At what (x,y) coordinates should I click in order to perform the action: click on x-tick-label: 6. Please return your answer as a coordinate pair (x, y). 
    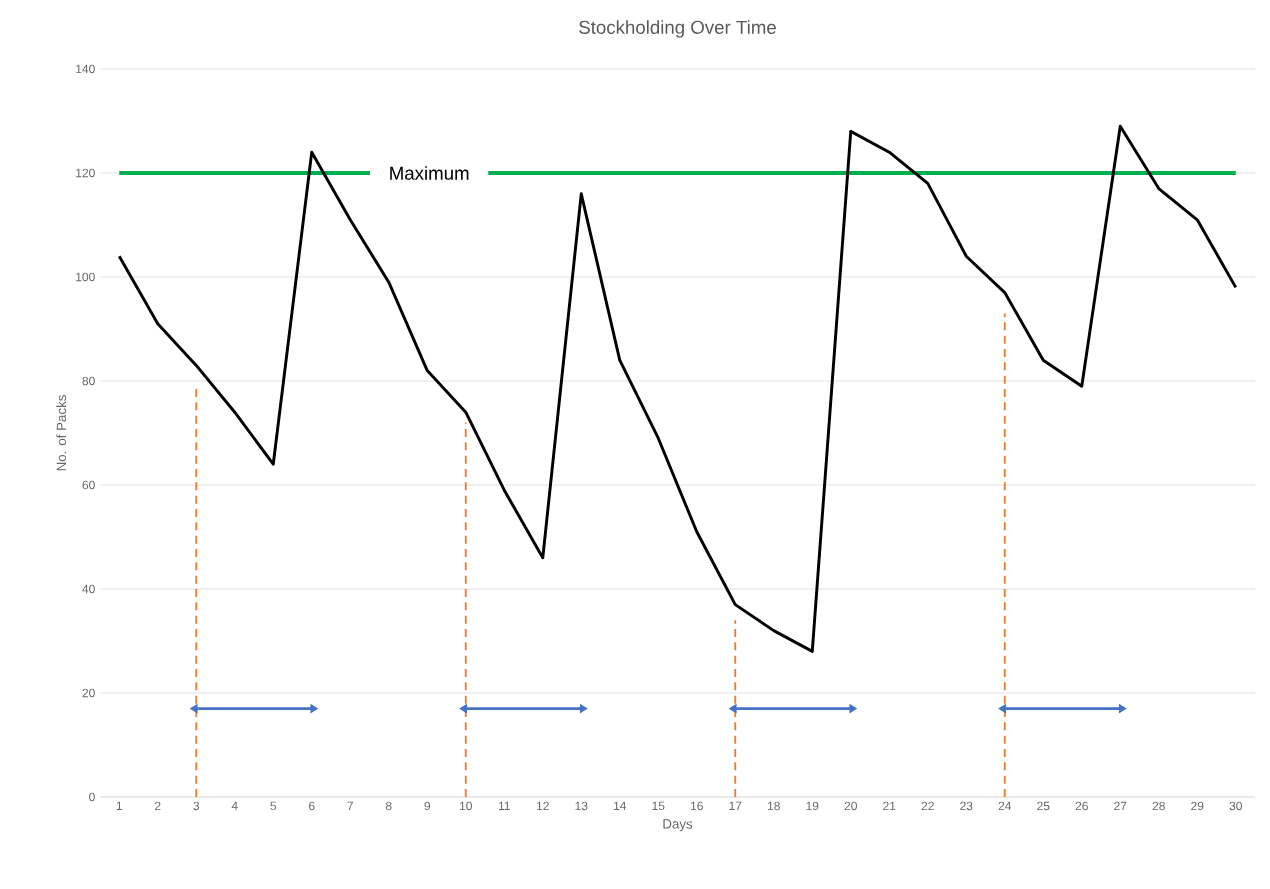
    Looking at the image, I should click on (312, 806).